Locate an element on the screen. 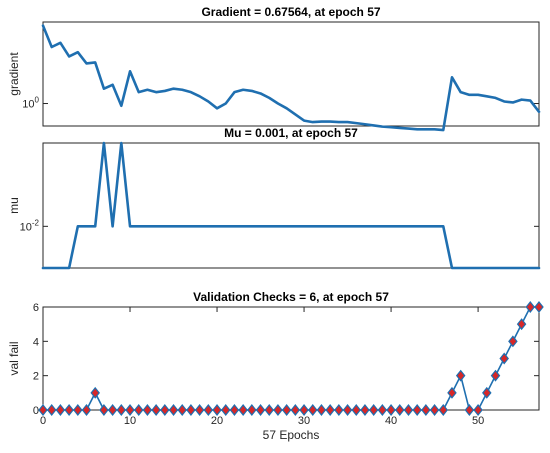 This screenshot has width=550, height=453. y-tick-label: 0 is located at coordinates (36, 411).